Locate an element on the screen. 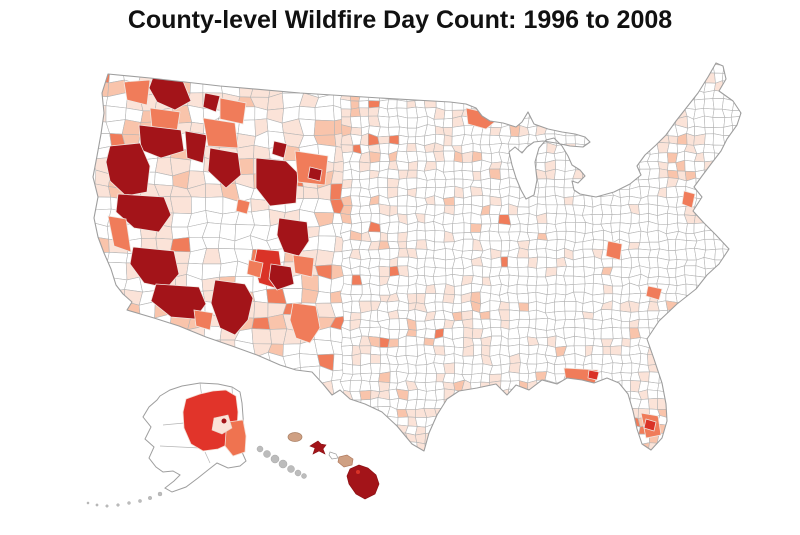  hotspot-w-arizona is located at coordinates (203, 320).